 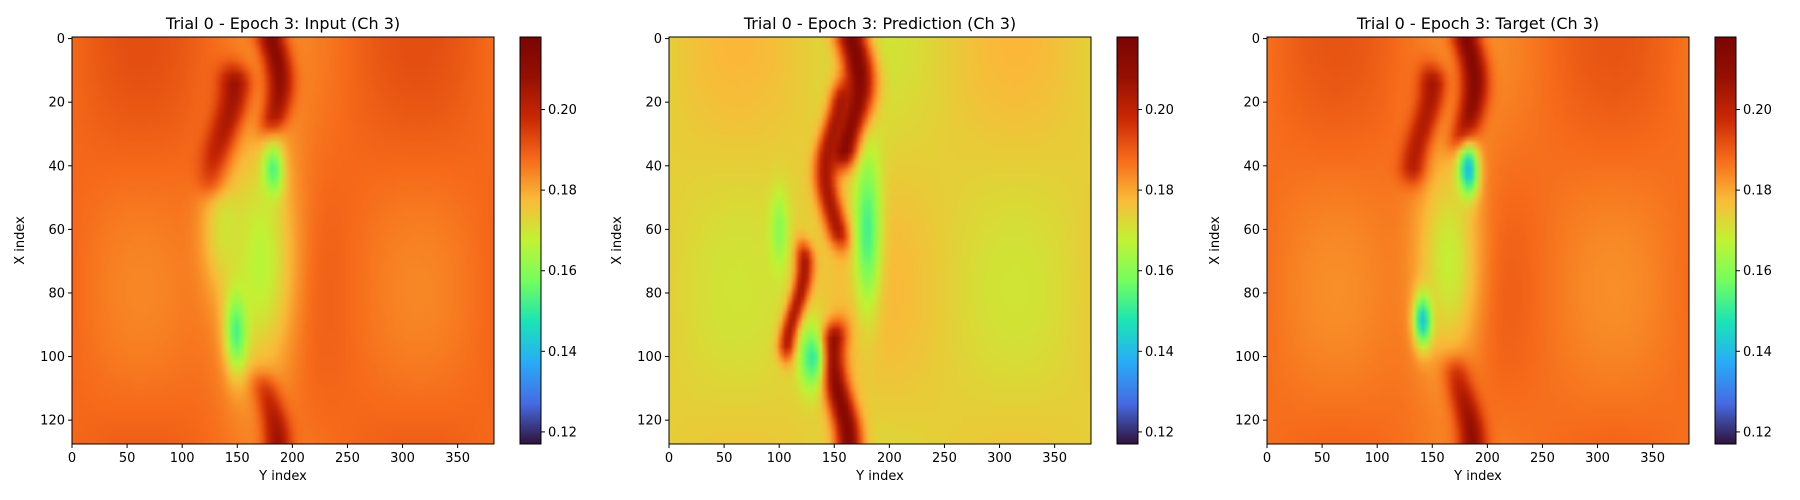 What do you see at coordinates (1477, 23) in the screenshot?
I see `chart-title: Trial 0 - Epoch 3: Target (Ch 3)` at bounding box center [1477, 23].